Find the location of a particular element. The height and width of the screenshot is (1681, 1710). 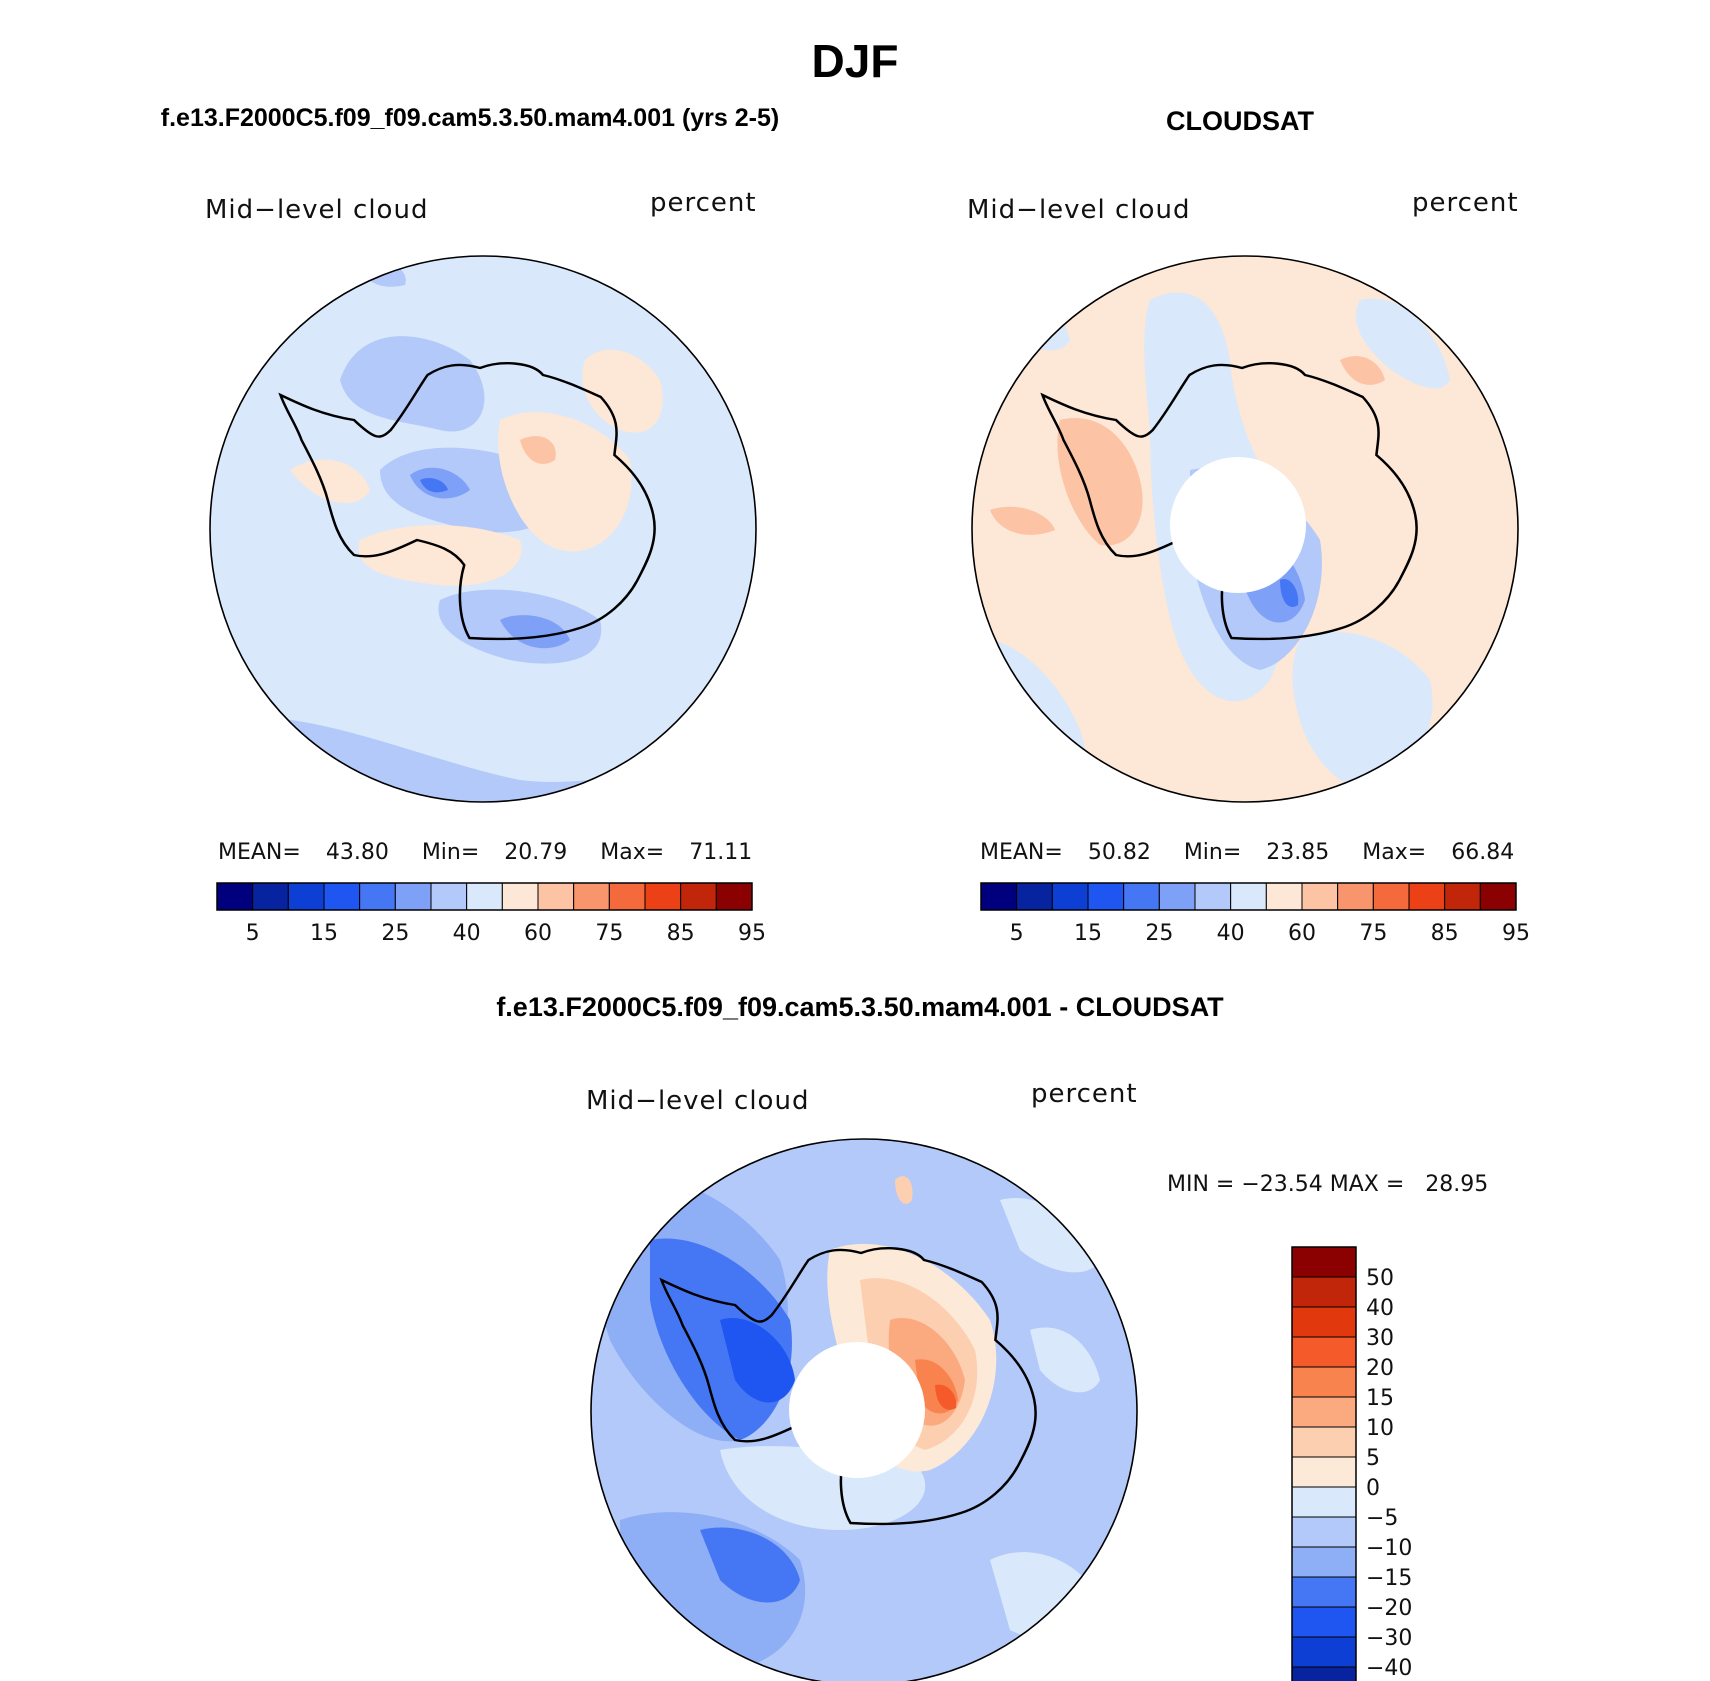

colorbar3-tick-label: 0 is located at coordinates (1373, 1488).